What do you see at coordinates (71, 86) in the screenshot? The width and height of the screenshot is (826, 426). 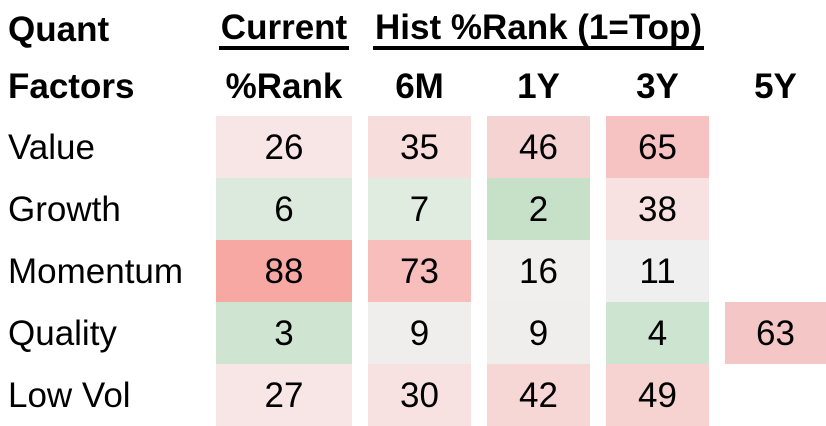 I see `row-group-title-line2: Factors` at bounding box center [71, 86].